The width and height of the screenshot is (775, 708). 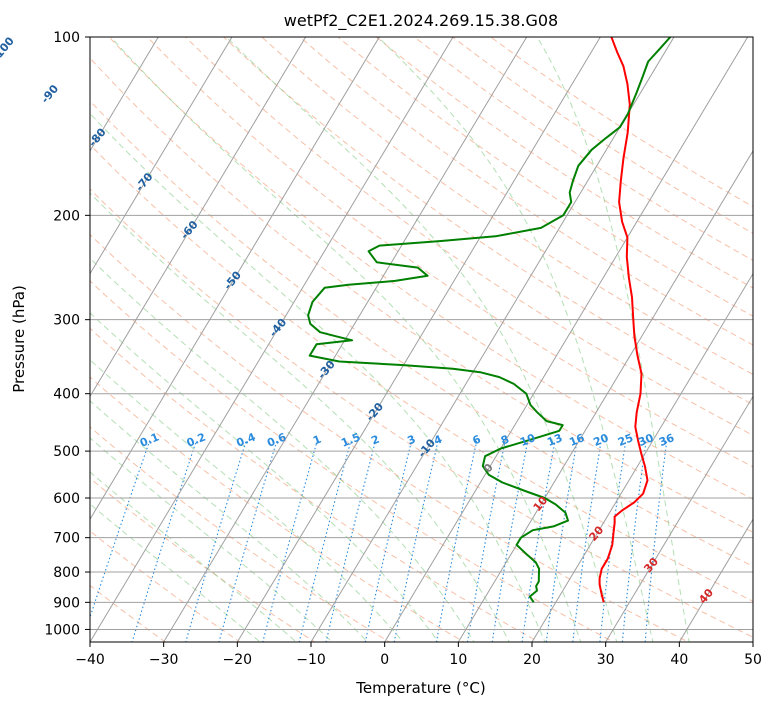 What do you see at coordinates (66, 395) in the screenshot?
I see `y-tick-label: 400` at bounding box center [66, 395].